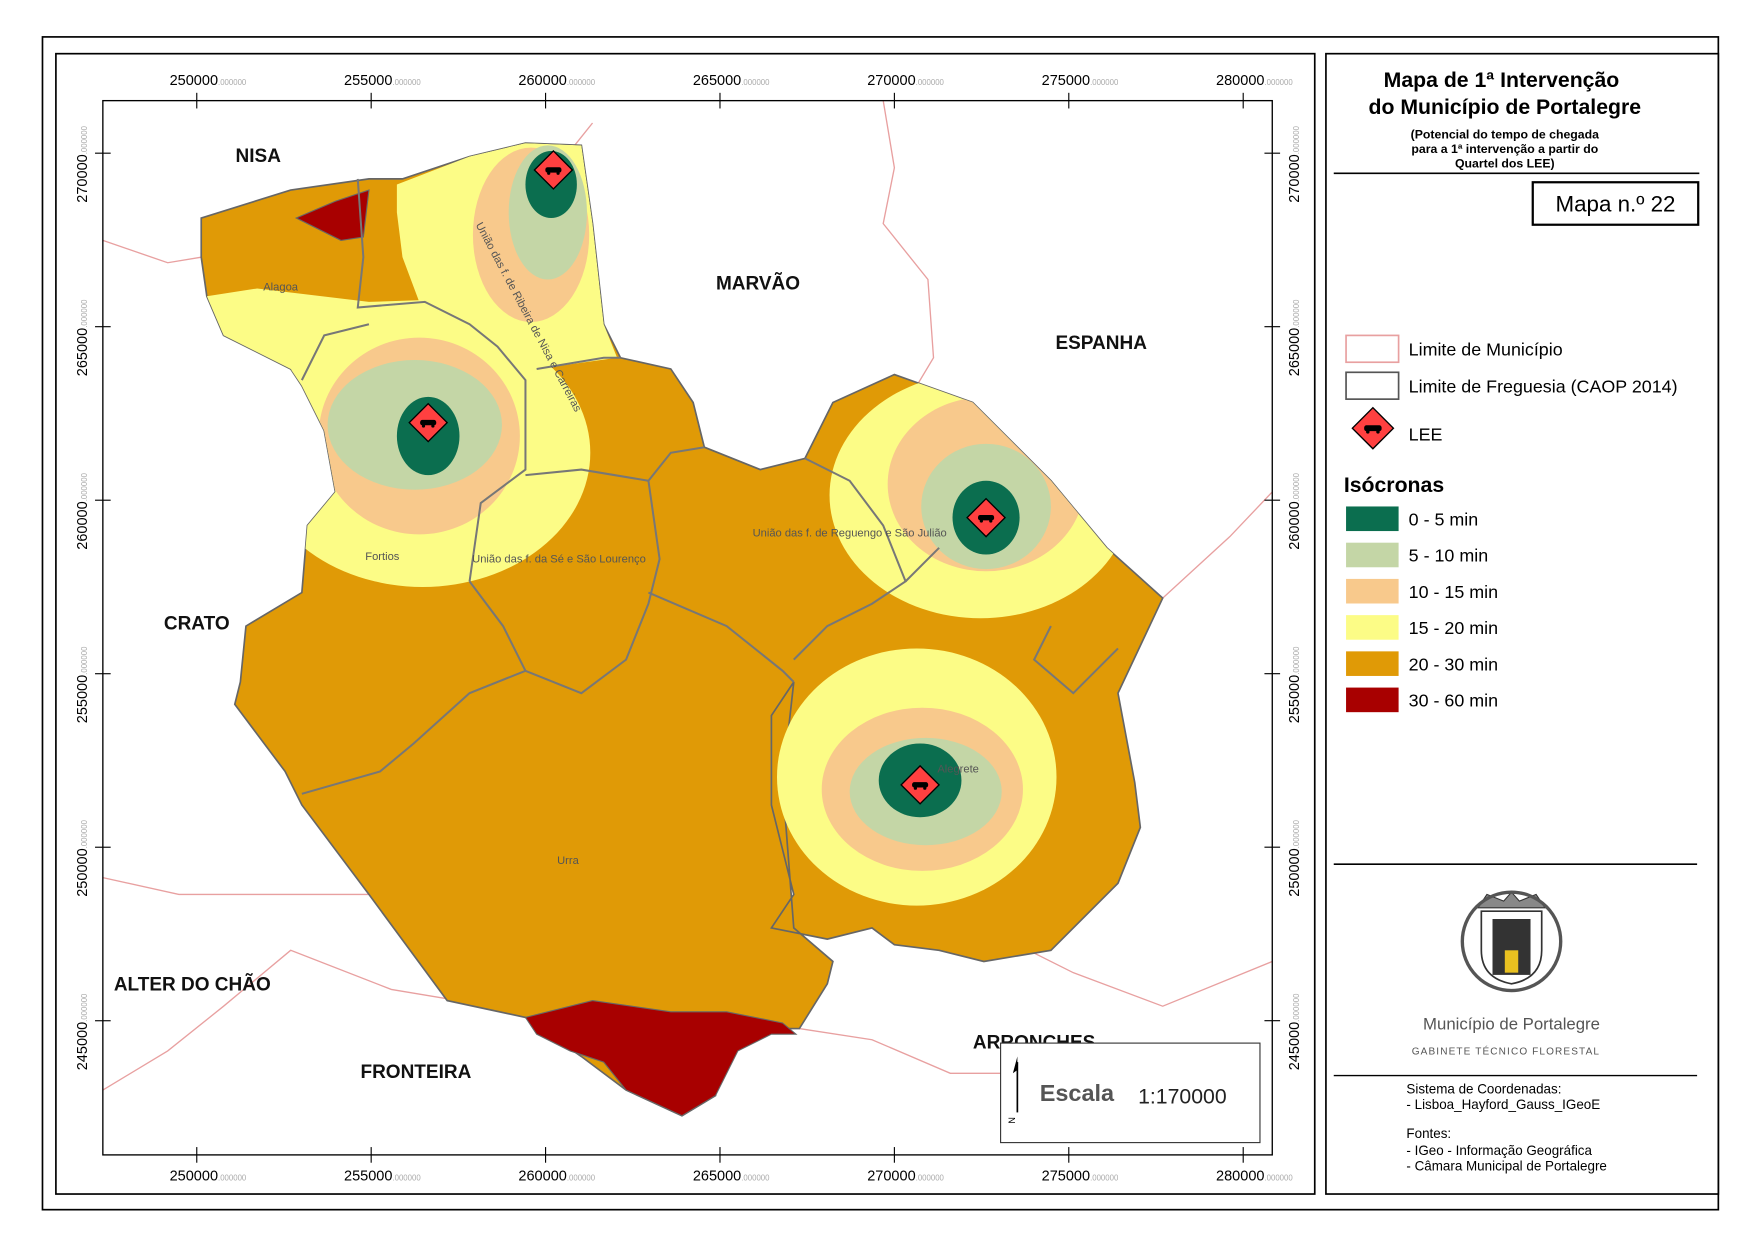 This screenshot has width=1753, height=1241. What do you see at coordinates (1372, 349) in the screenshot?
I see `legend-municipality-swatch` at bounding box center [1372, 349].